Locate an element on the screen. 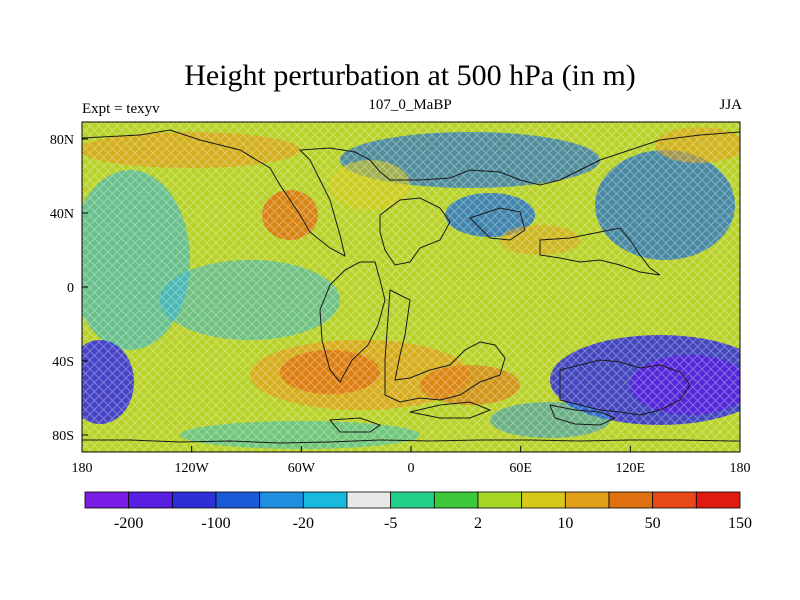 The image size is (800, 600). map-title: Height perturbation at 500 hPa (in m) is located at coordinates (410, 75).